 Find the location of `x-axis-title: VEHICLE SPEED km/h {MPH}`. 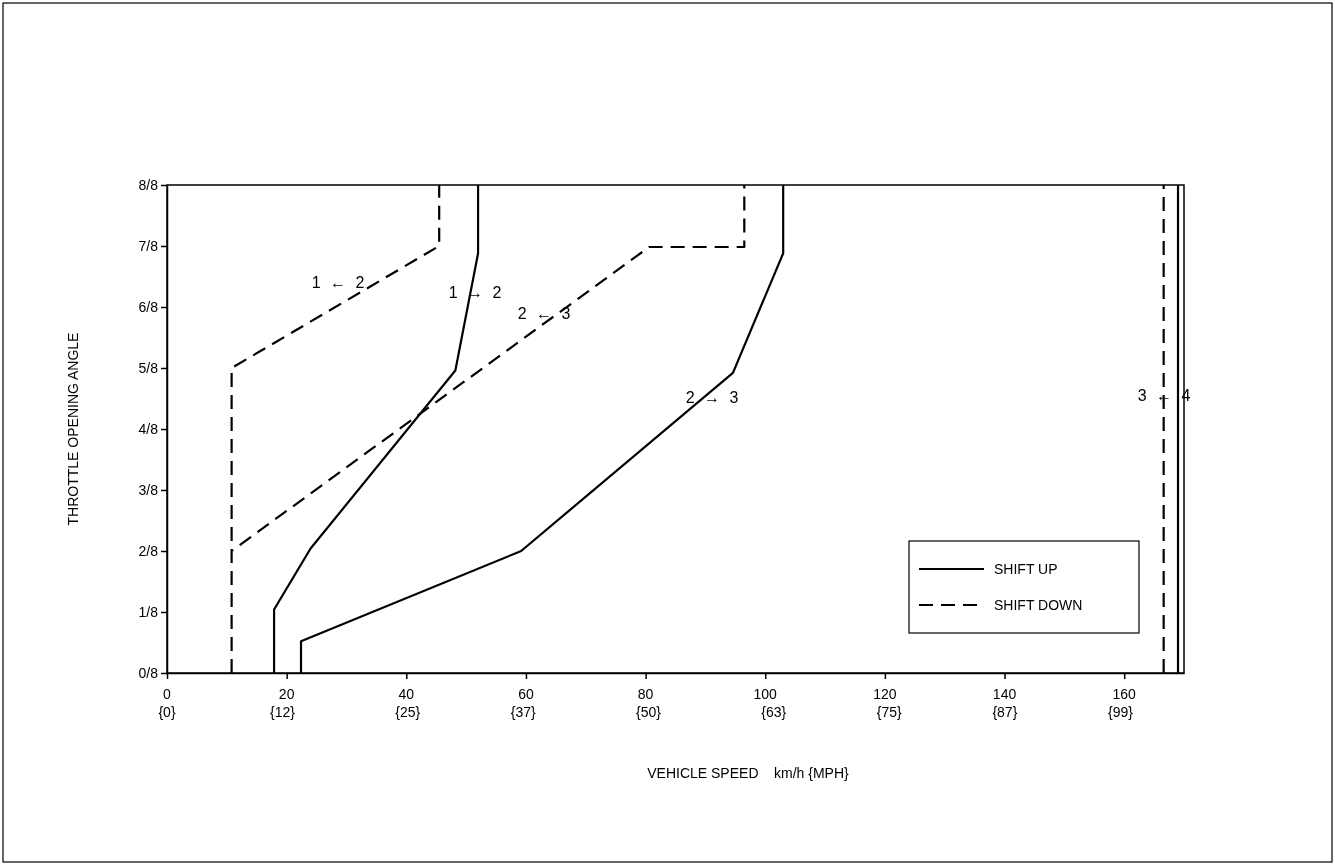

x-axis-title: VEHICLE SPEED km/h {MPH} is located at coordinates (748, 773).